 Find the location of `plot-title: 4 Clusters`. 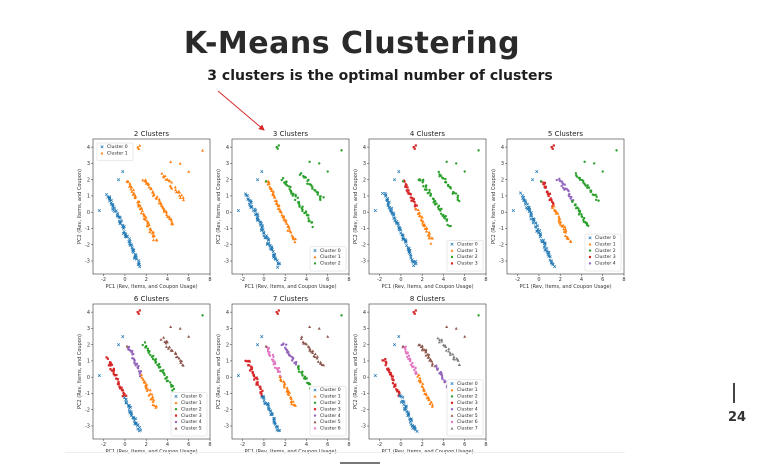

plot-title: 4 Clusters is located at coordinates (428, 134).